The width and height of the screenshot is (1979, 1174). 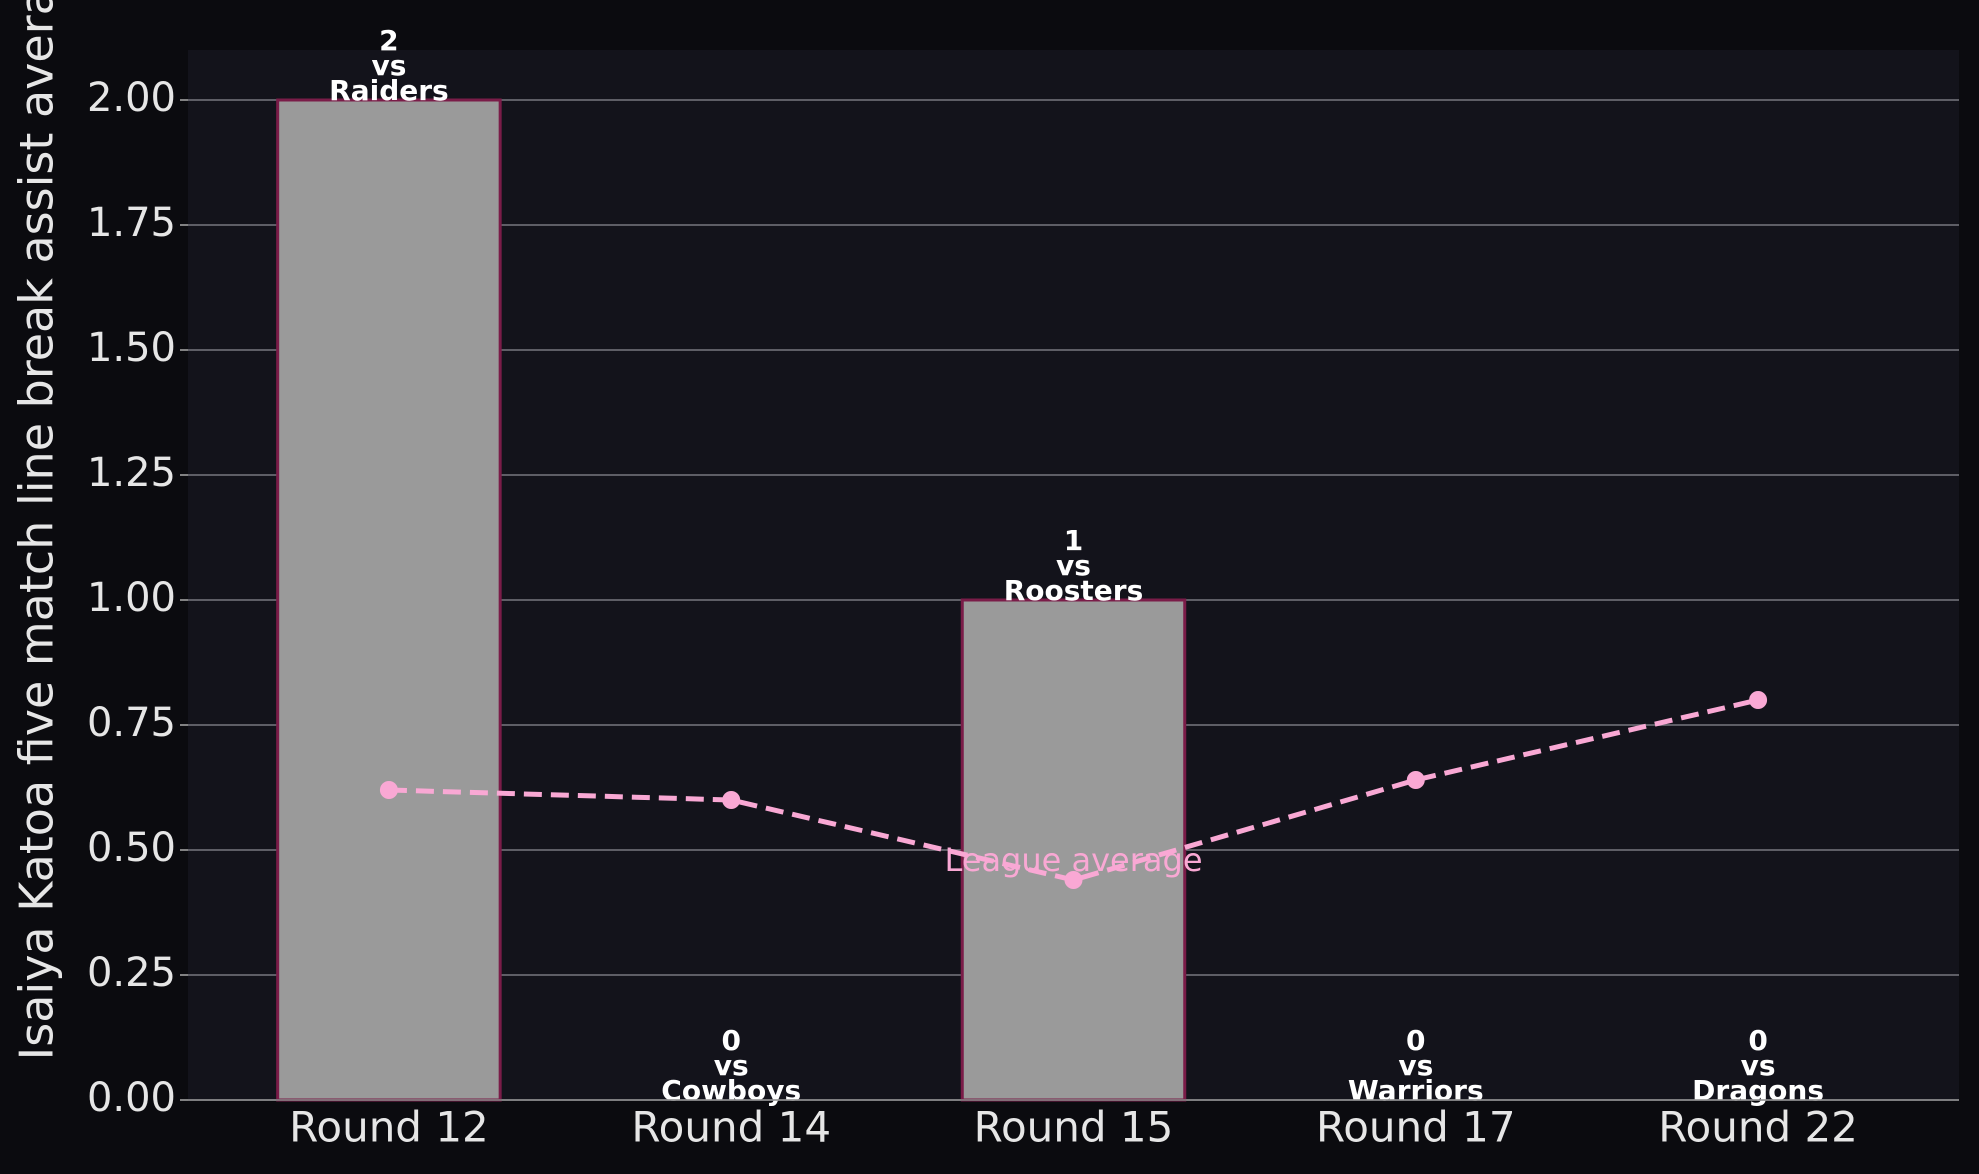 I want to click on x-tick-label: Round 17, so click(x=1416, y=1127).